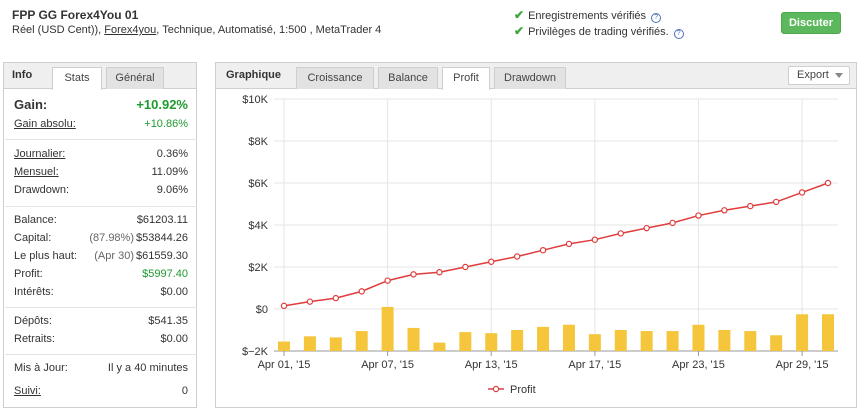 The width and height of the screenshot is (860, 412). What do you see at coordinates (114, 256) in the screenshot?
I see `highest-date: (Apr 30)` at bounding box center [114, 256].